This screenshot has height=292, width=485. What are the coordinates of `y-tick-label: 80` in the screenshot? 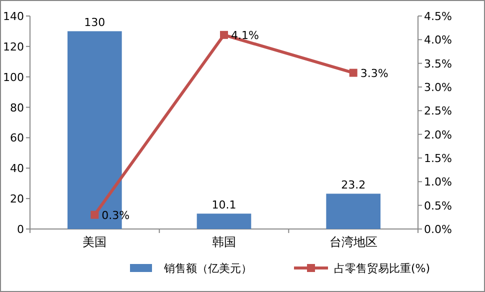 It's located at (17, 107).